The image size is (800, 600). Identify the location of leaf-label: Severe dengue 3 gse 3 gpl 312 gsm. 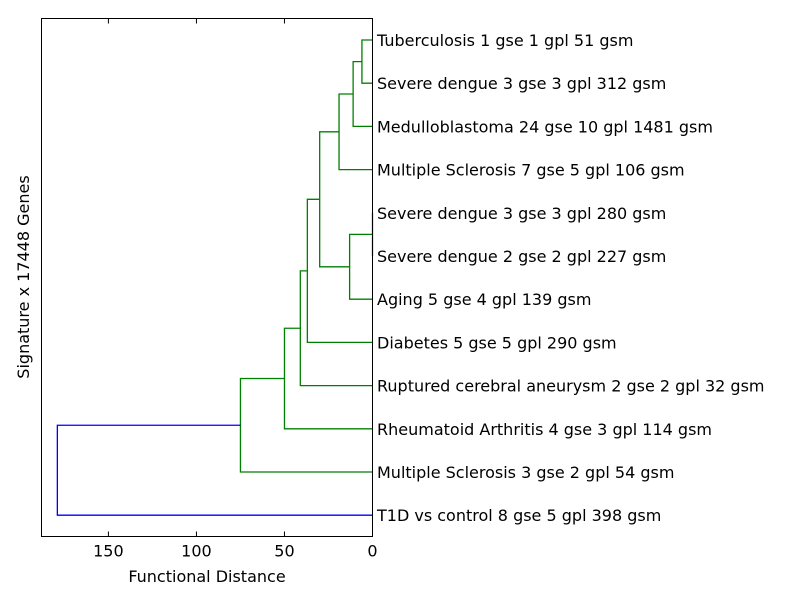
(521, 83).